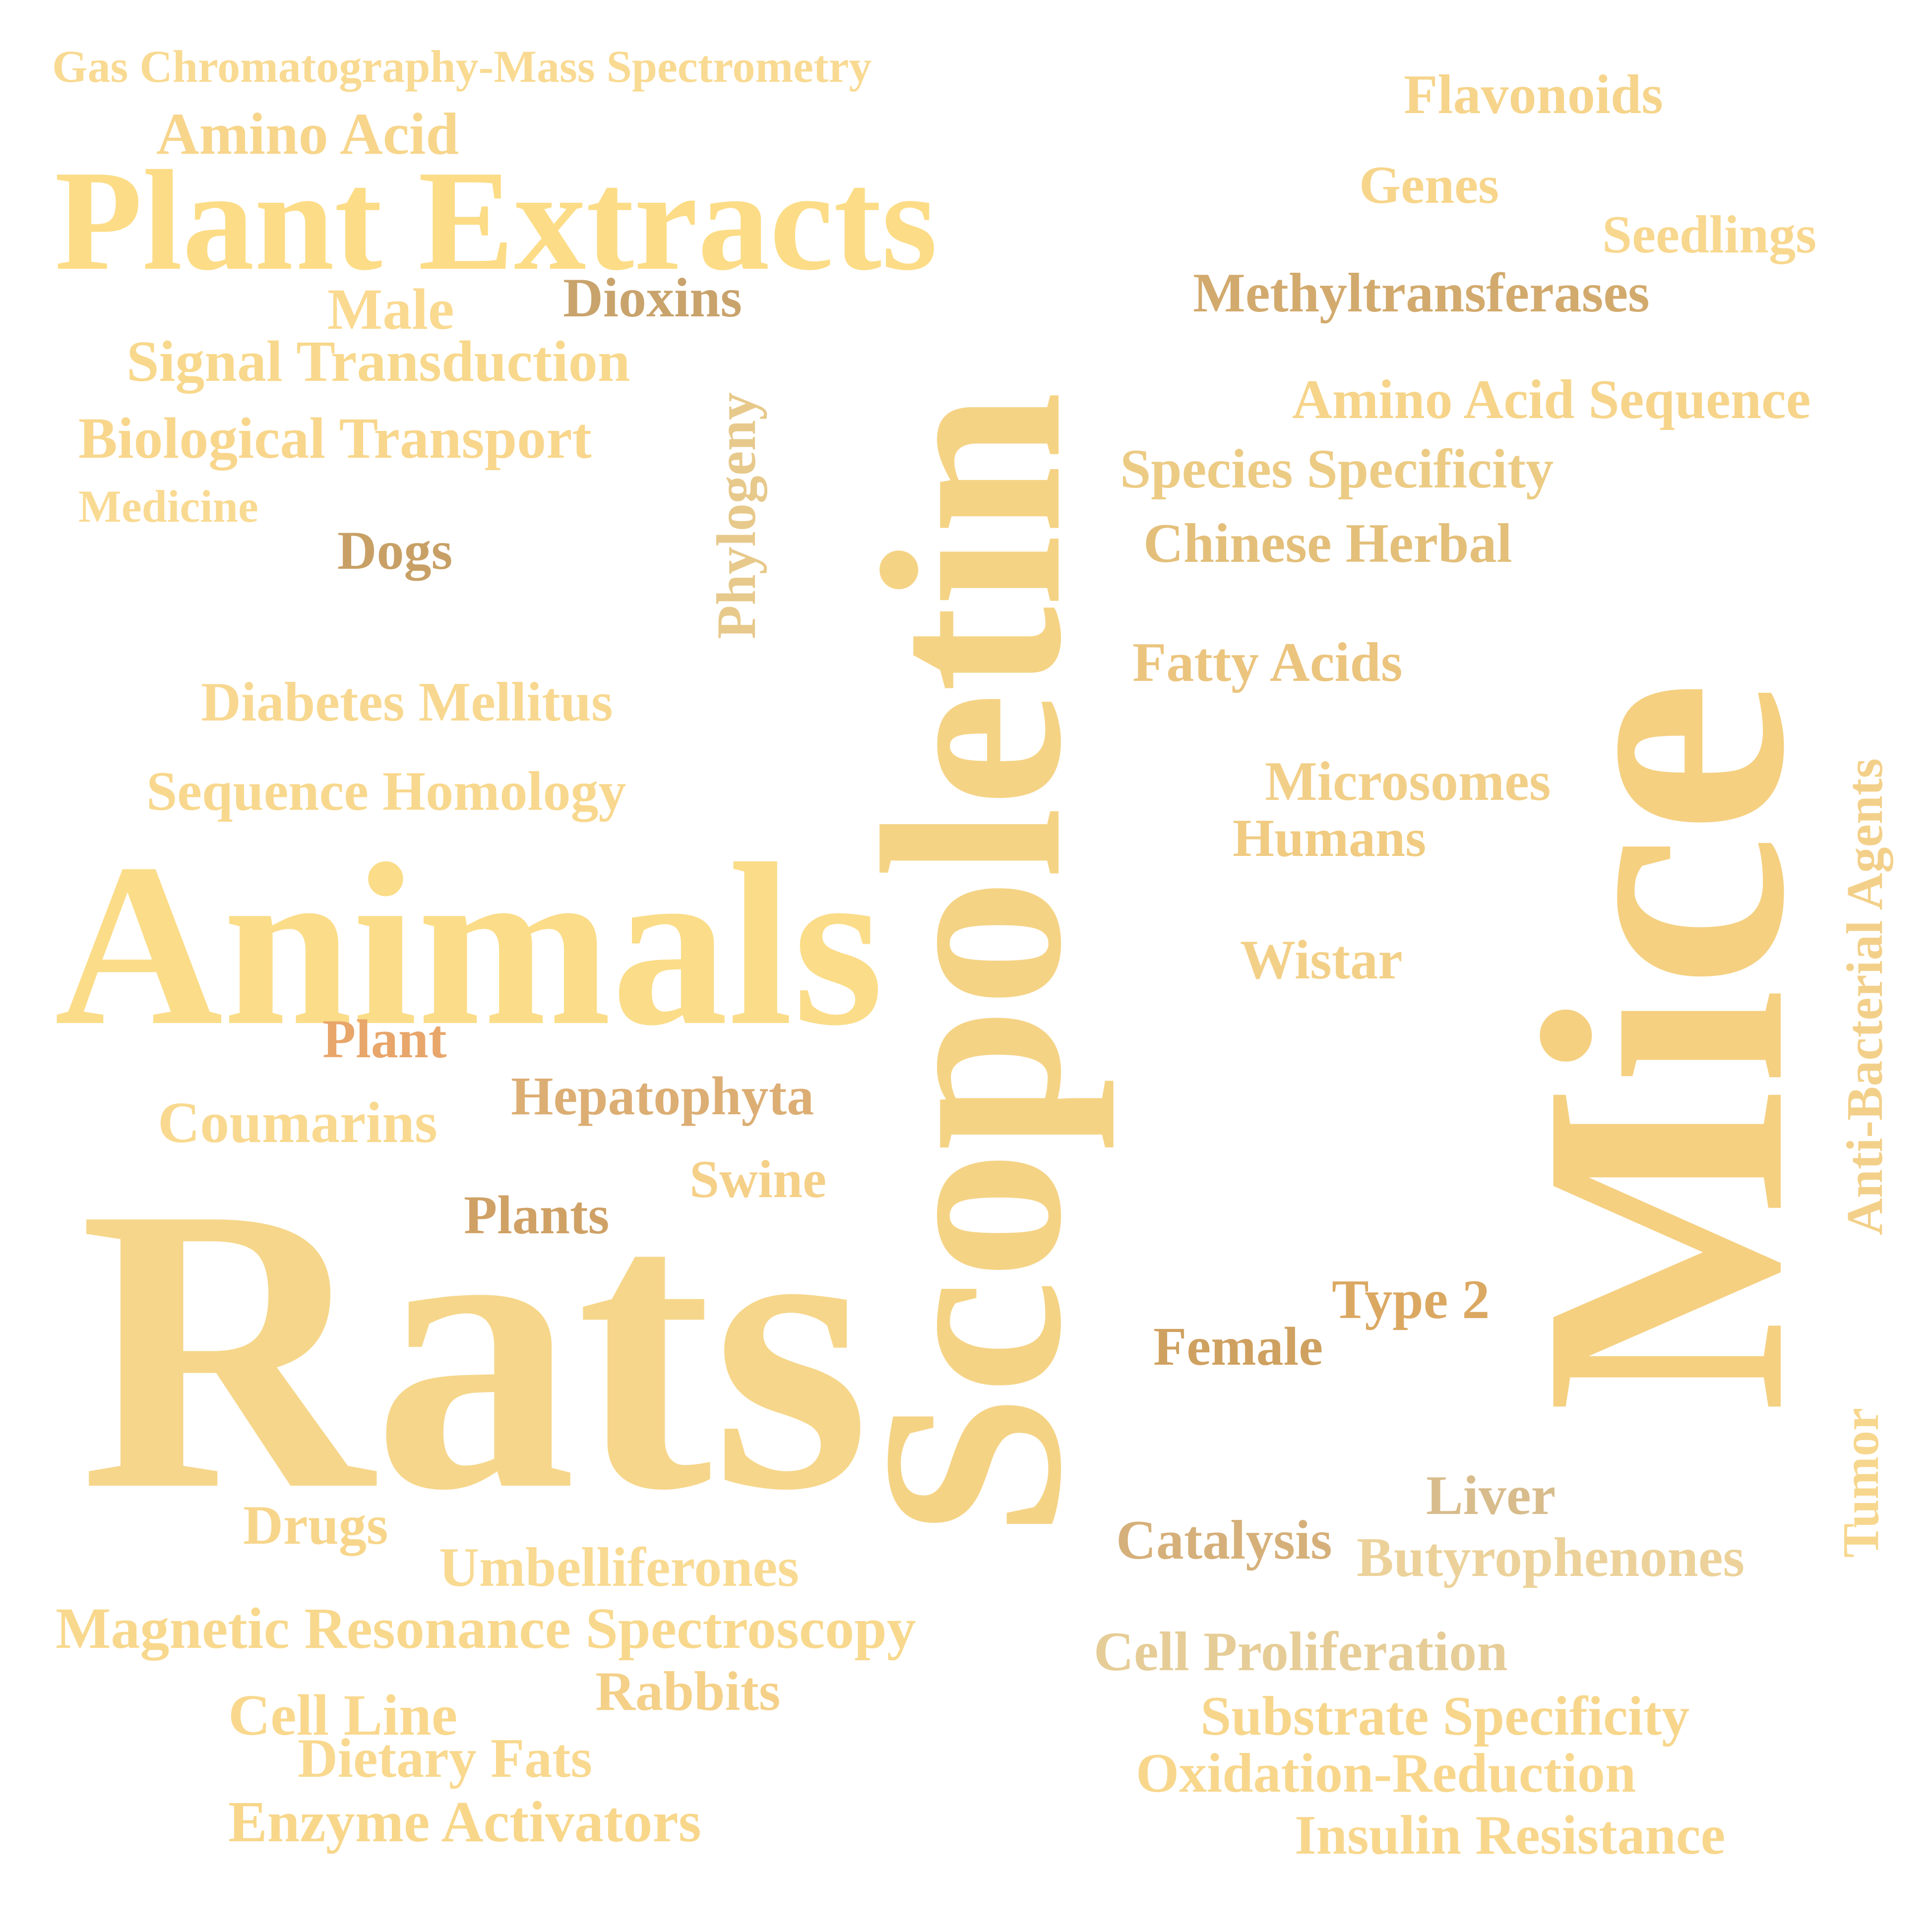  Describe the element at coordinates (469, 944) in the screenshot. I see `word-animals: Animals` at that location.